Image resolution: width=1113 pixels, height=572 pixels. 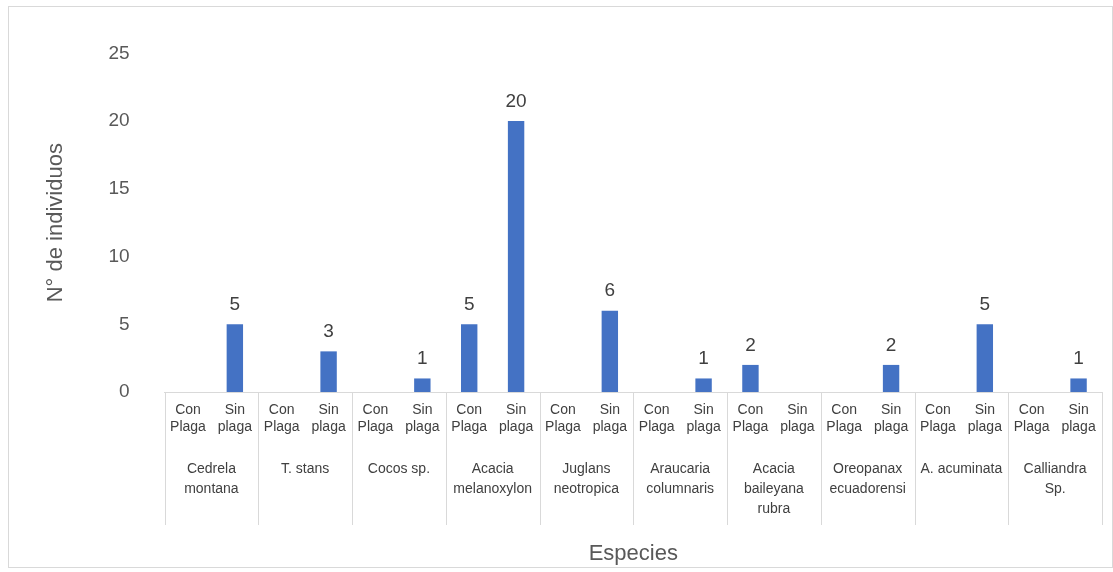 I want to click on x-axis-title: Especies, so click(x=633, y=552).